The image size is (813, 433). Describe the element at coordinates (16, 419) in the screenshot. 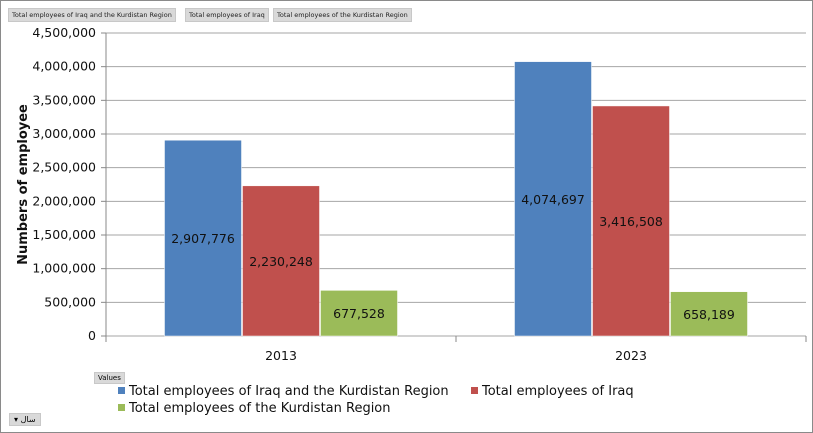

I see `dropdown-arrow-icon: ▾` at that location.